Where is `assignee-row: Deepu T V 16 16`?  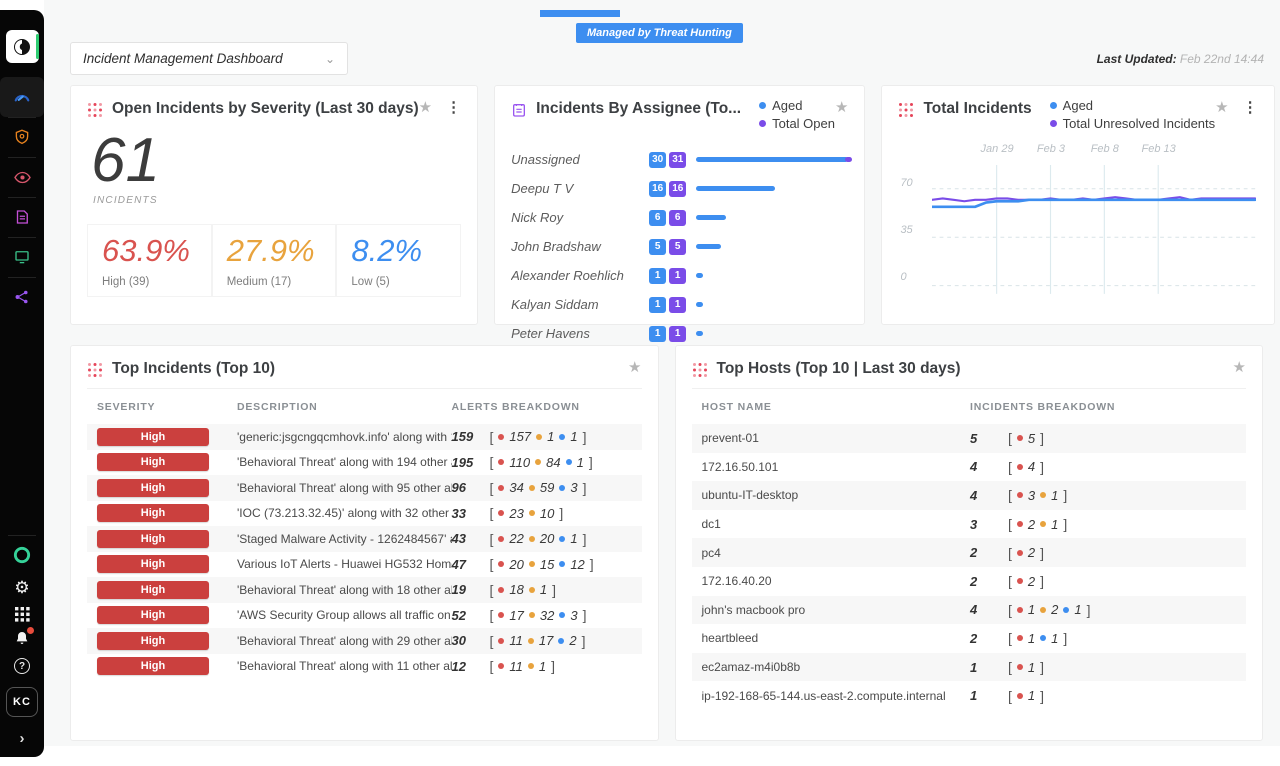
assignee-row: Deepu T V 16 16 is located at coordinates (679, 188).